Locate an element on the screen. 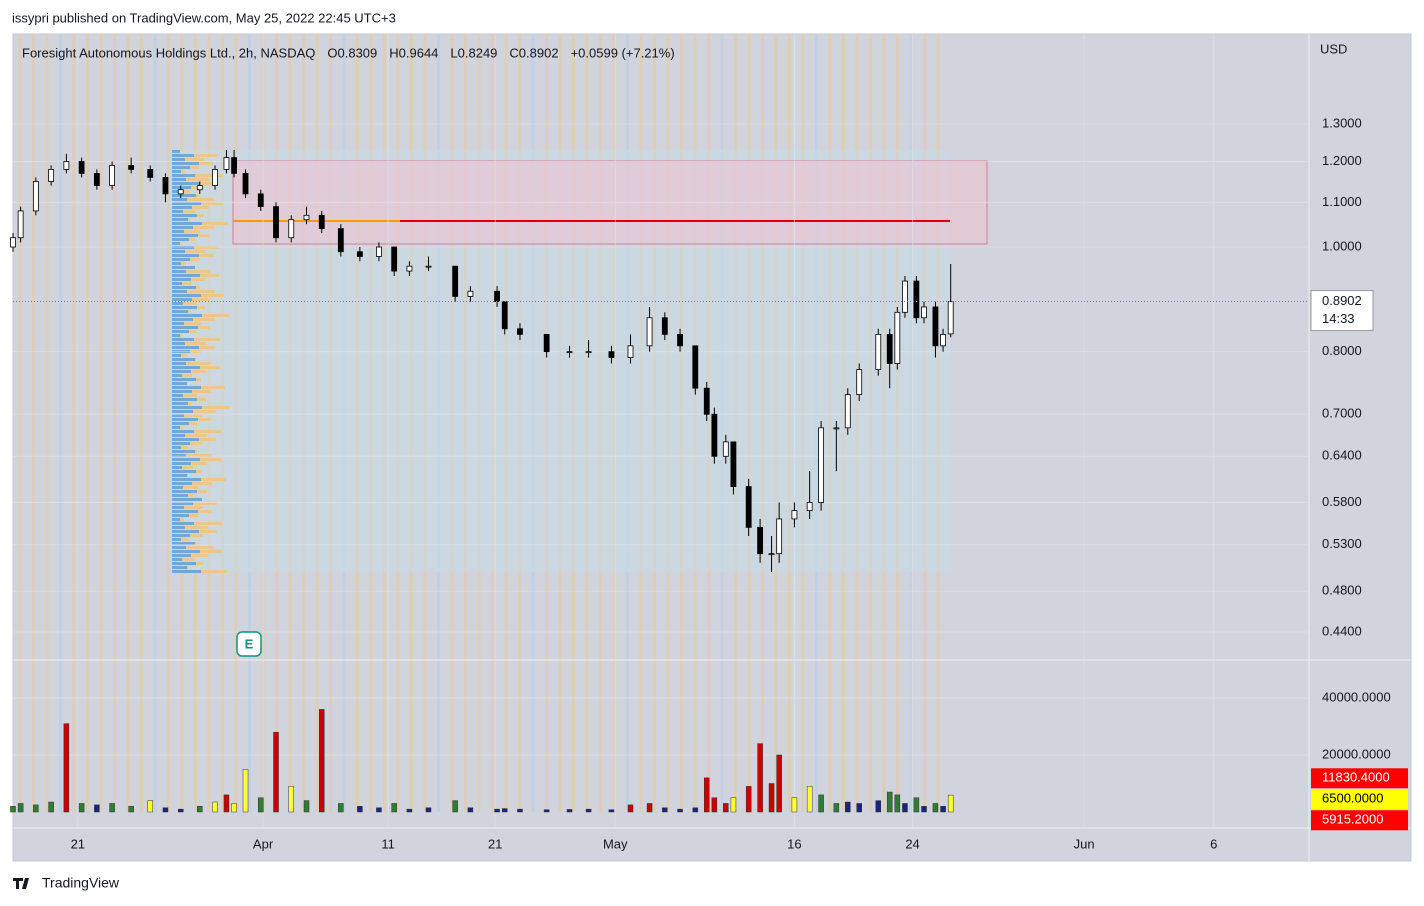  earnings-badge is located at coordinates (249, 644).